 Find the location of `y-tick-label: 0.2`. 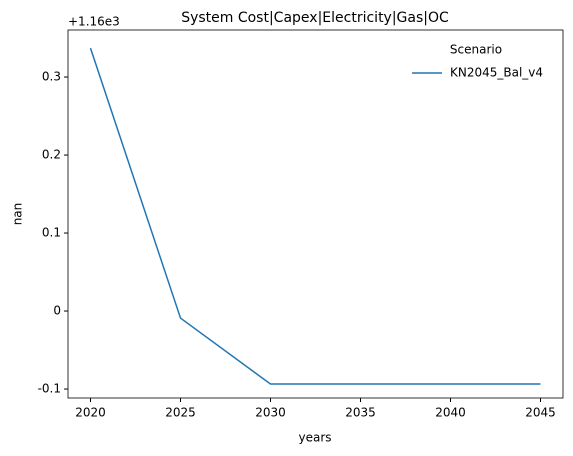

y-tick-label: 0.2 is located at coordinates (51, 155).